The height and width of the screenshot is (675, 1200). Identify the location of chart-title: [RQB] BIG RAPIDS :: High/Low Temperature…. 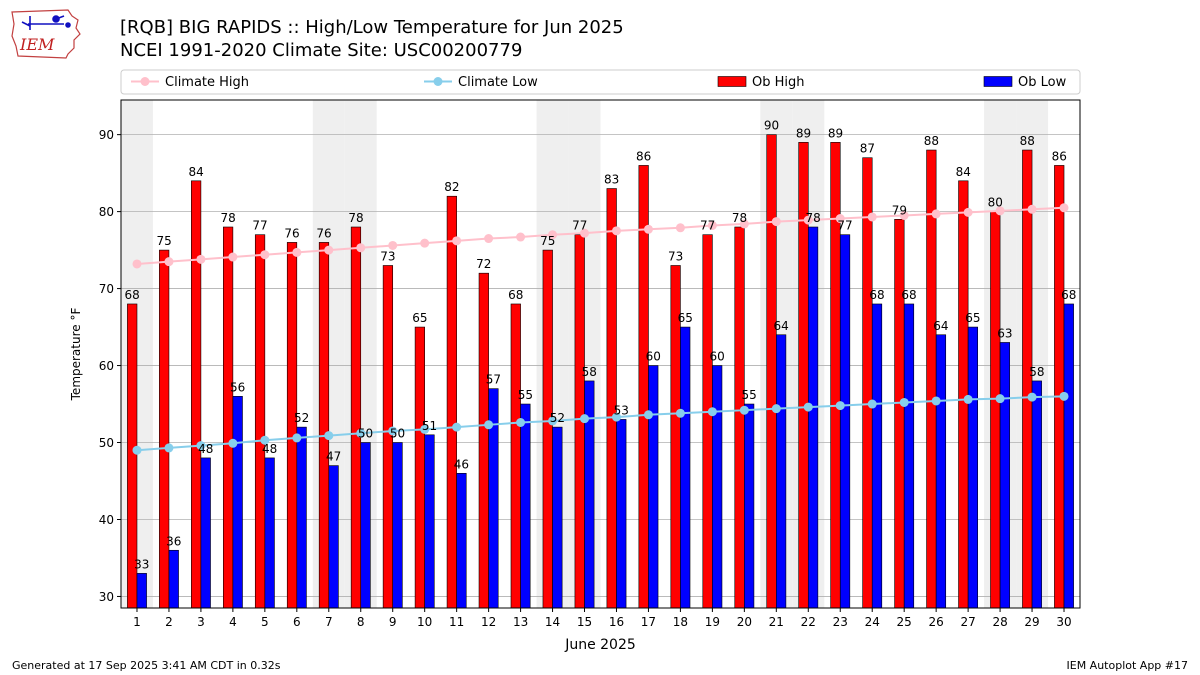
(372, 27).